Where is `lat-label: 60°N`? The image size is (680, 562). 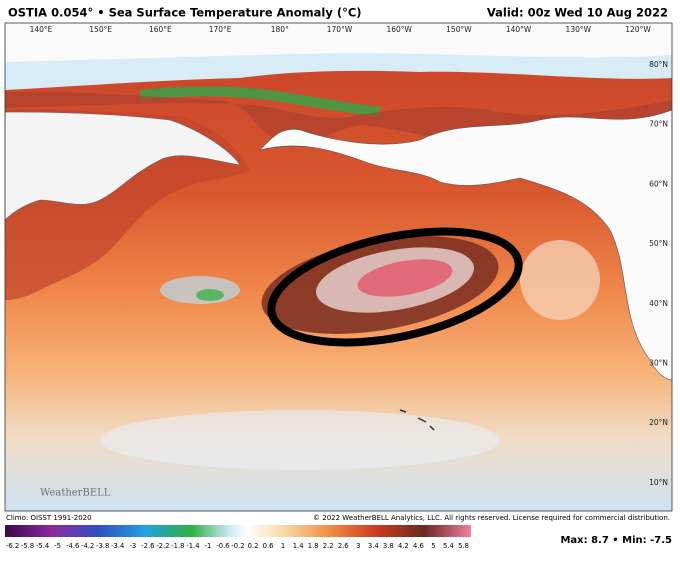
lat-label: 60°N is located at coordinates (658, 183).